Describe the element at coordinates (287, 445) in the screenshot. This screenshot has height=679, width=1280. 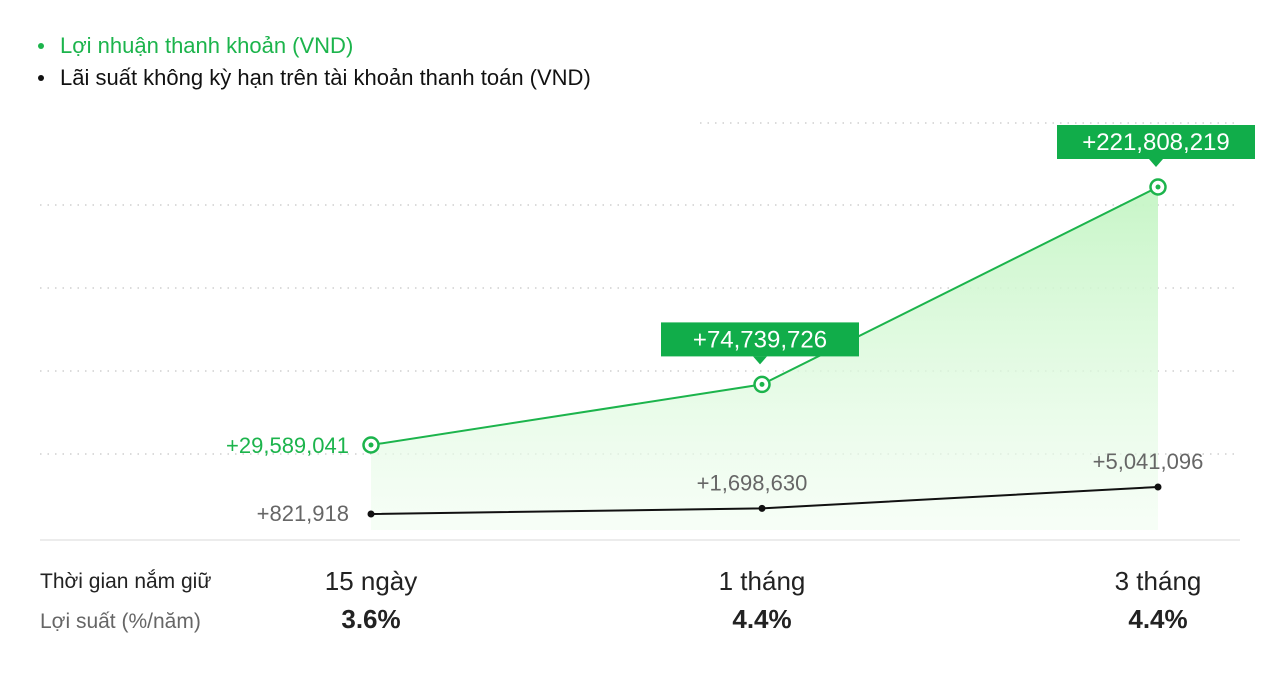
I see `green-data-label-1: +29,589,041` at that location.